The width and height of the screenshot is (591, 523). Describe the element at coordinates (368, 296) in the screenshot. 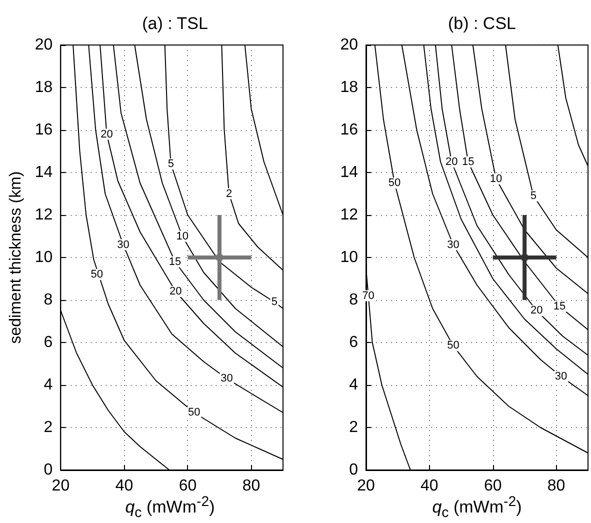

I see `annotation: 70` at that location.